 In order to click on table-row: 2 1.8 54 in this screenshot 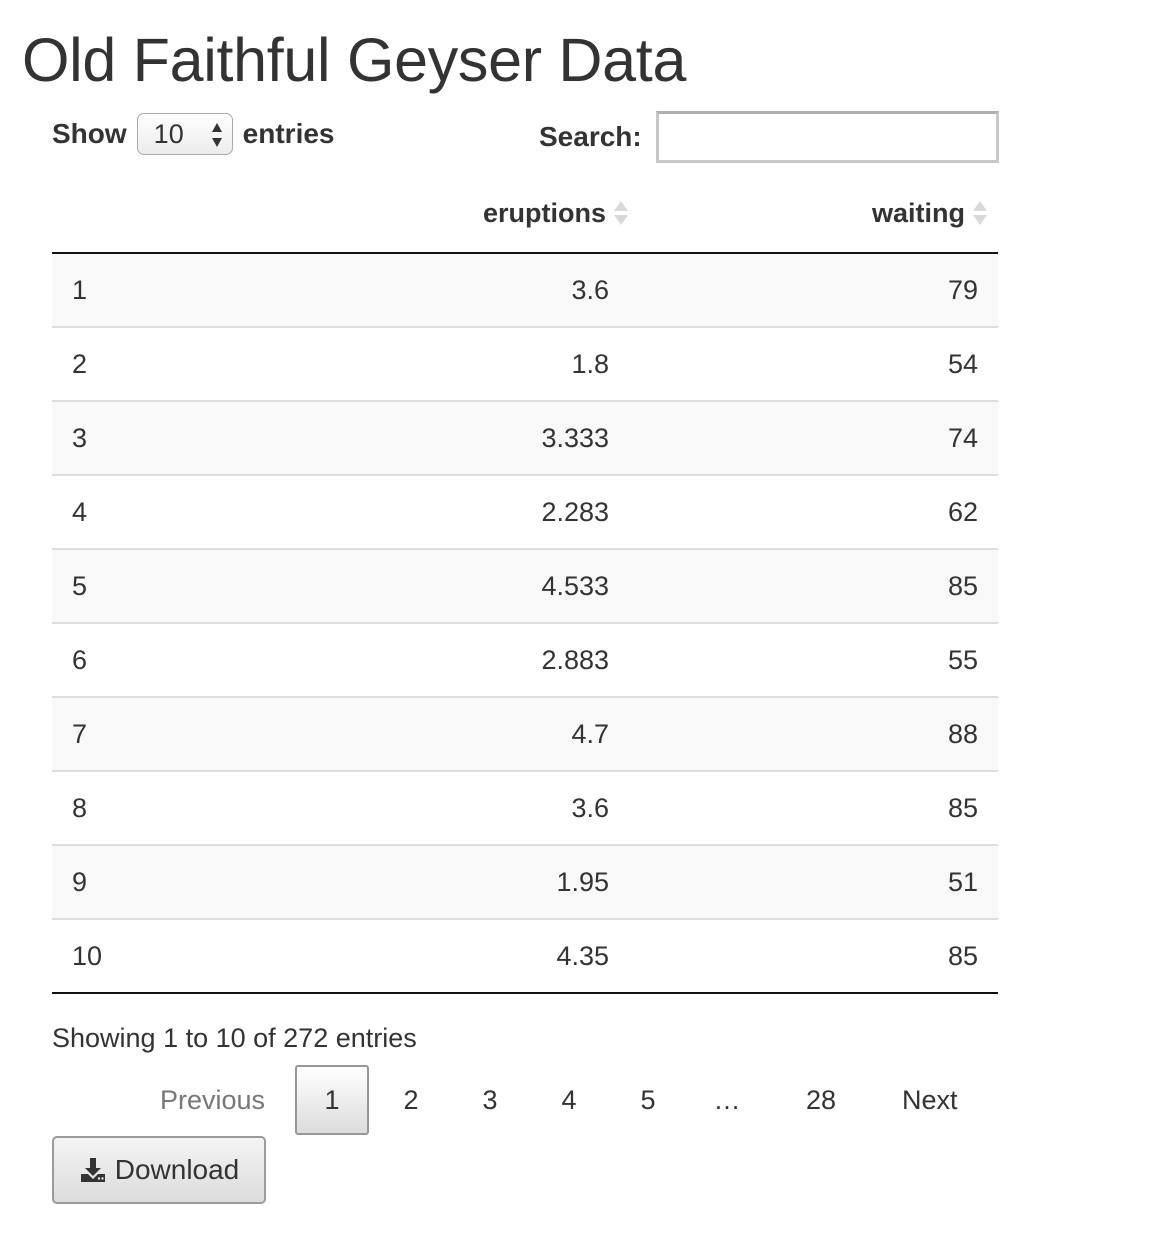, I will do `click(525, 363)`.